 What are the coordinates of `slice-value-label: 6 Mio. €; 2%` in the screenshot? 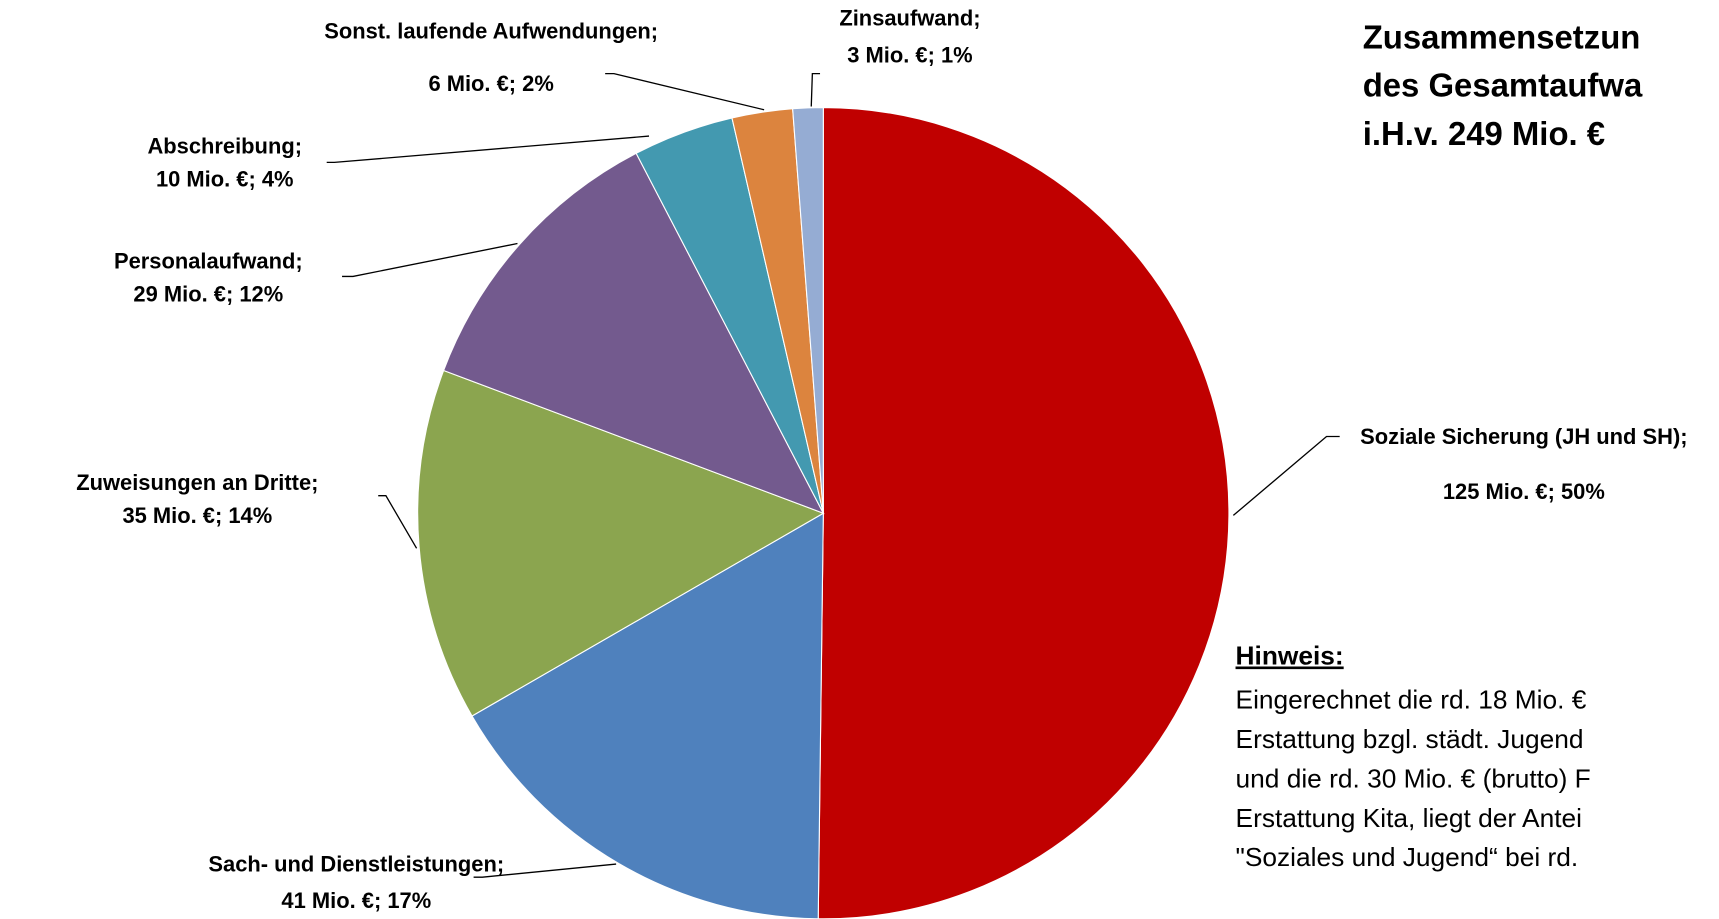 It's located at (490, 83).